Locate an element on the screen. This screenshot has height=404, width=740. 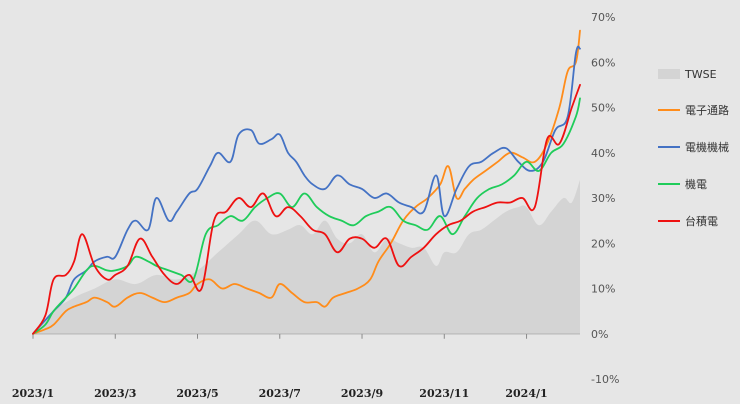
x-tick-label: 2023/3 is located at coordinates (115, 393).